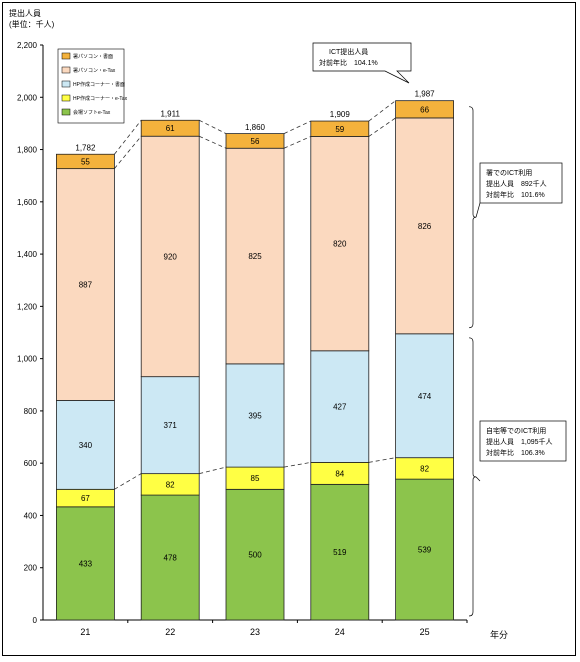 The height and width of the screenshot is (662, 580). What do you see at coordinates (27, 97) in the screenshot?
I see `y-tick-label: 2,000` at bounding box center [27, 97].